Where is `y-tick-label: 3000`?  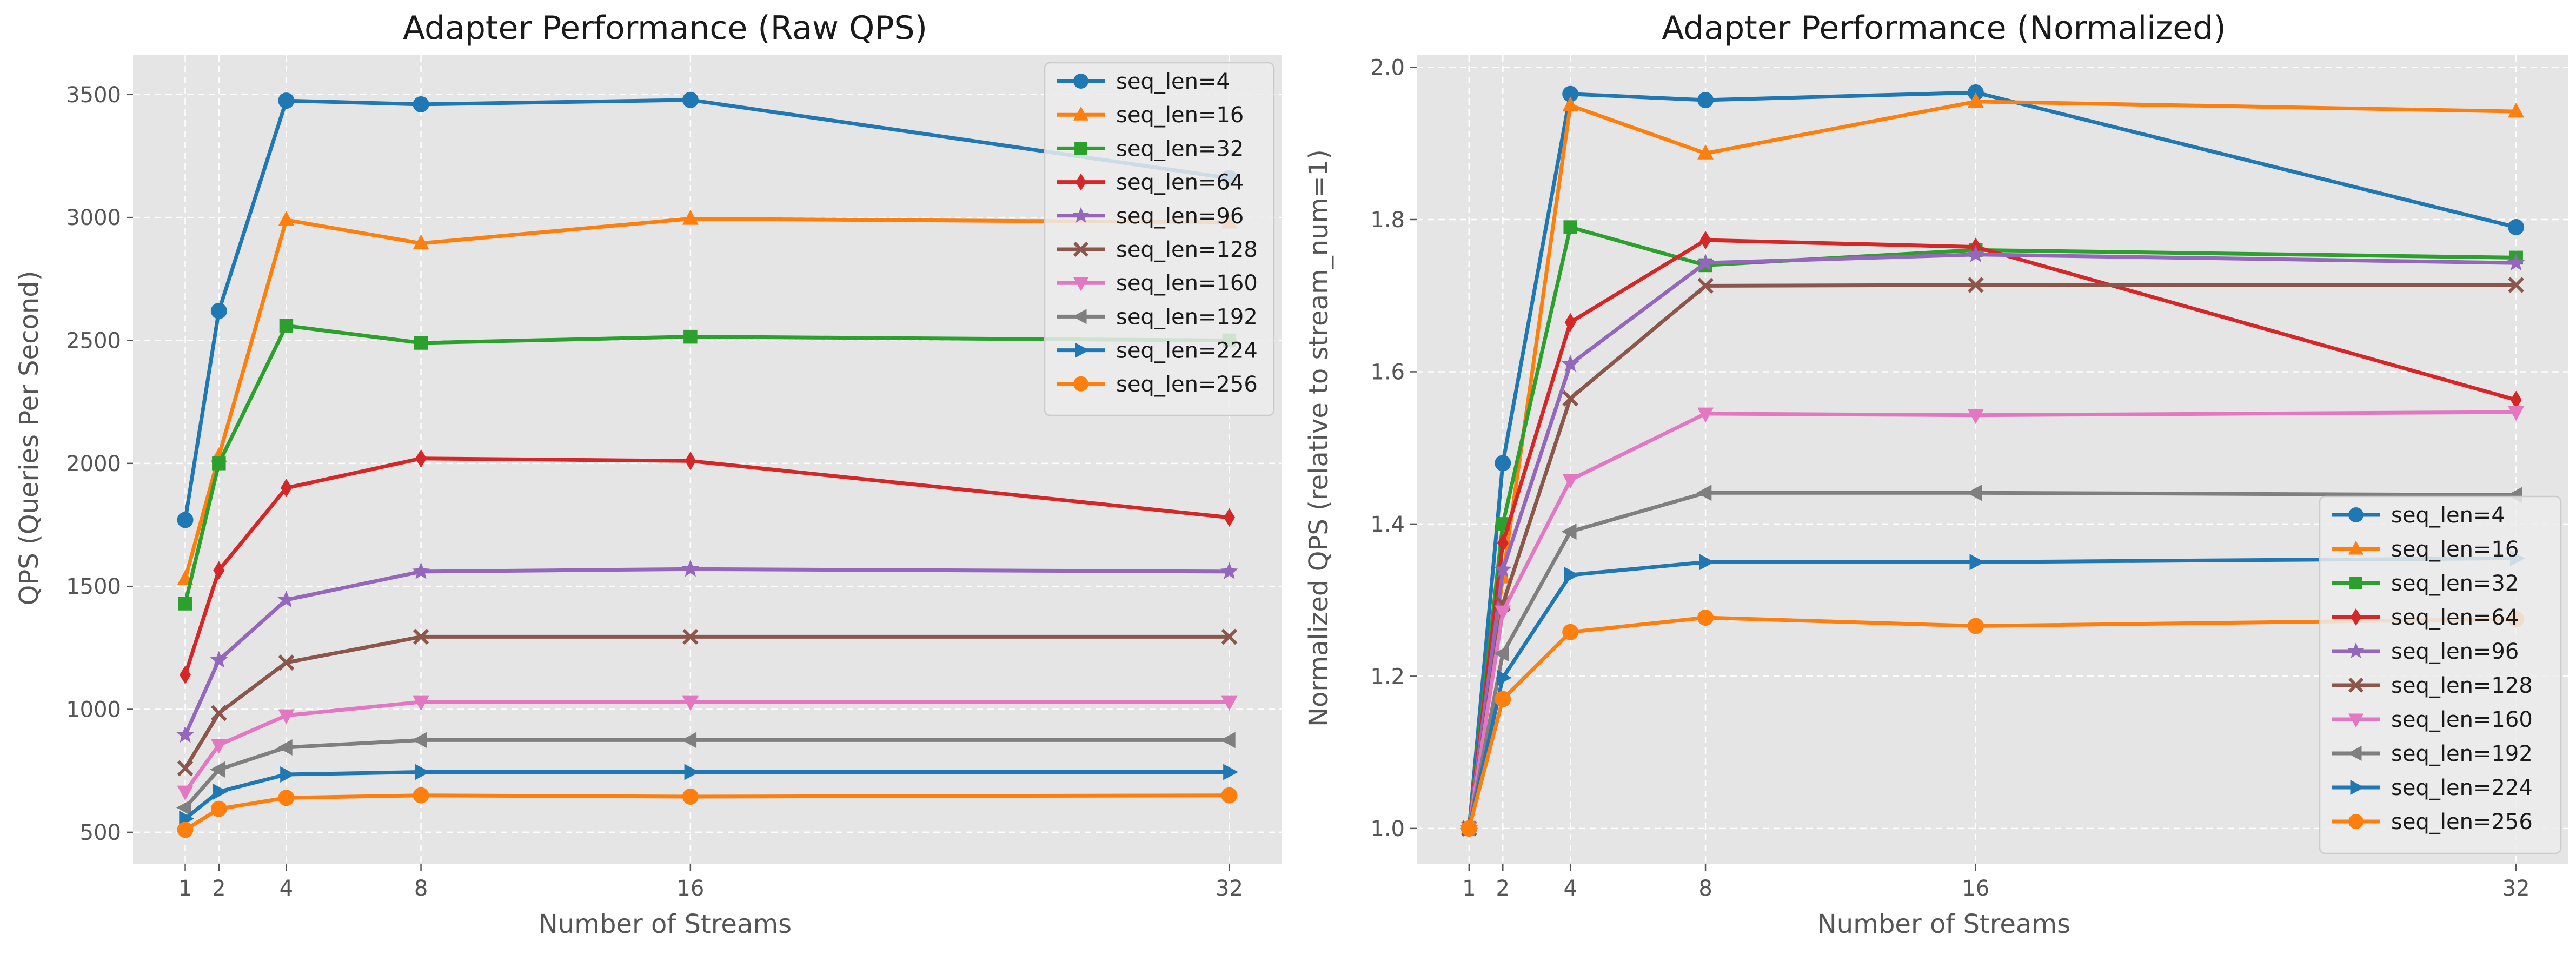
y-tick-label: 3000 is located at coordinates (93, 218).